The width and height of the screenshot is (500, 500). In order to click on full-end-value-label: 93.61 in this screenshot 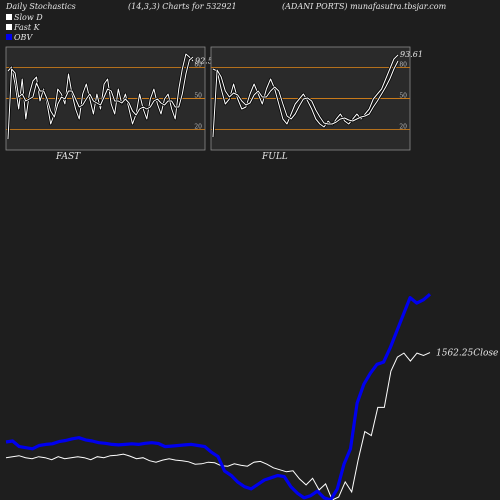, I will do `click(411, 54)`.